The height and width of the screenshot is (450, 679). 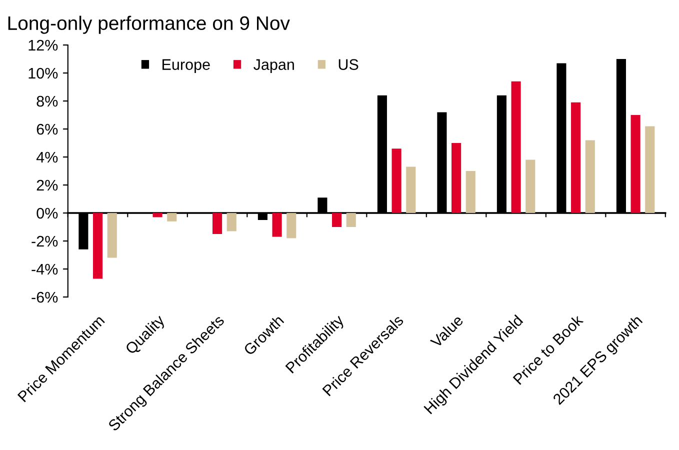 What do you see at coordinates (45, 241) in the screenshot?
I see `y-tick-label: -2%` at bounding box center [45, 241].